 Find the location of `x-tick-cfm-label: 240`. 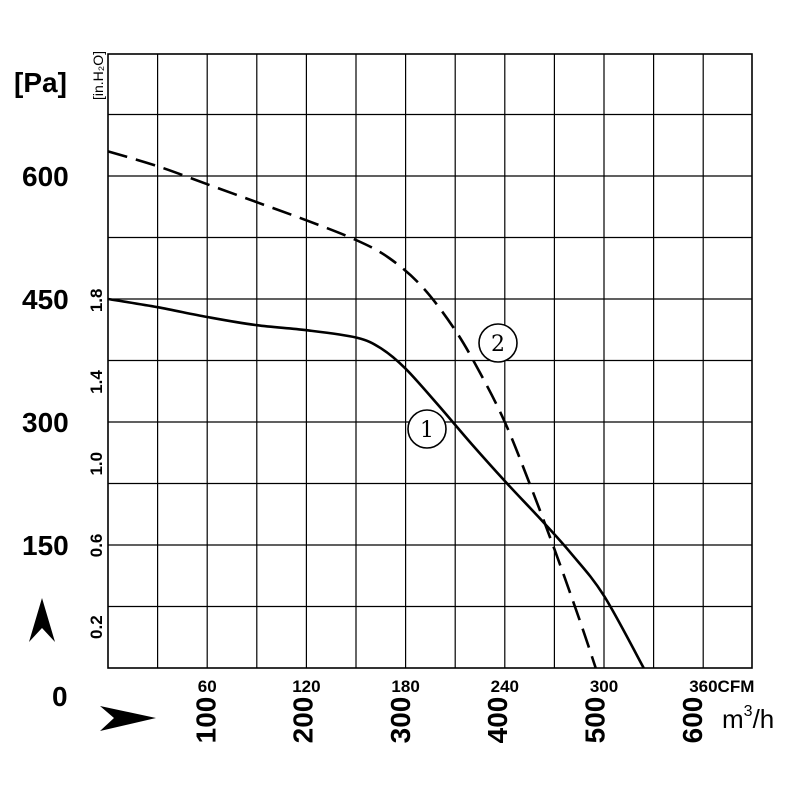

x-tick-cfm-label: 240 is located at coordinates (505, 686).